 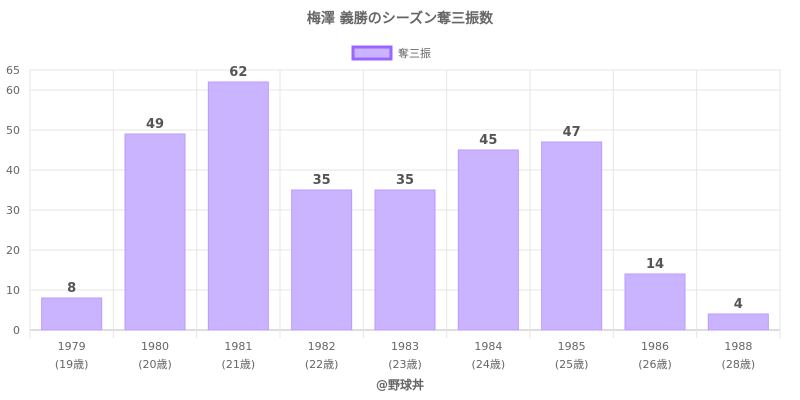 I want to click on x-tick-label: 1986, so click(x=655, y=346).